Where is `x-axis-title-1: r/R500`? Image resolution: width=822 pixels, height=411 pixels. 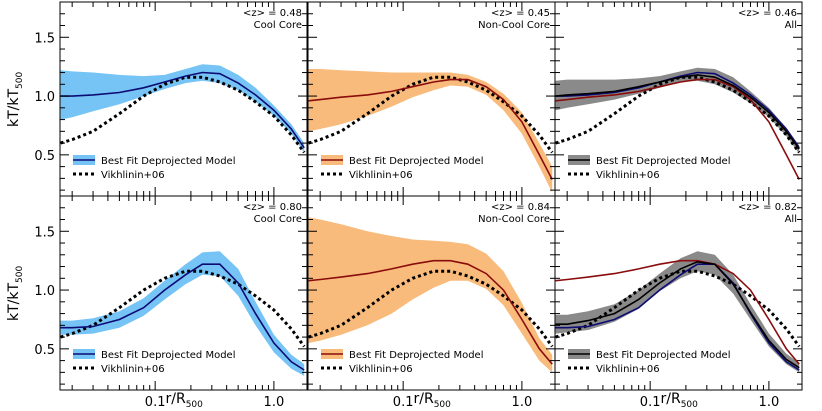
x-axis-title-1: r/R500 is located at coordinates (185, 400).